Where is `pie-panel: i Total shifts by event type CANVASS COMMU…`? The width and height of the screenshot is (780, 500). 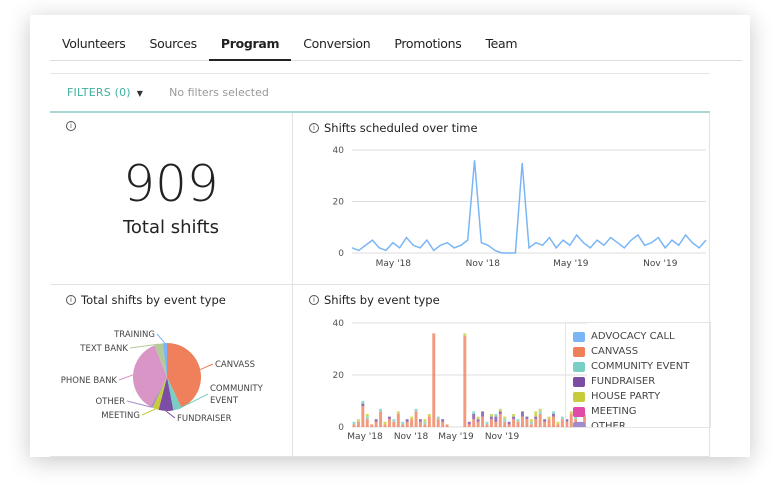
pie-panel: i Total shifts by event type CANVASS COMMU… is located at coordinates (171, 371).